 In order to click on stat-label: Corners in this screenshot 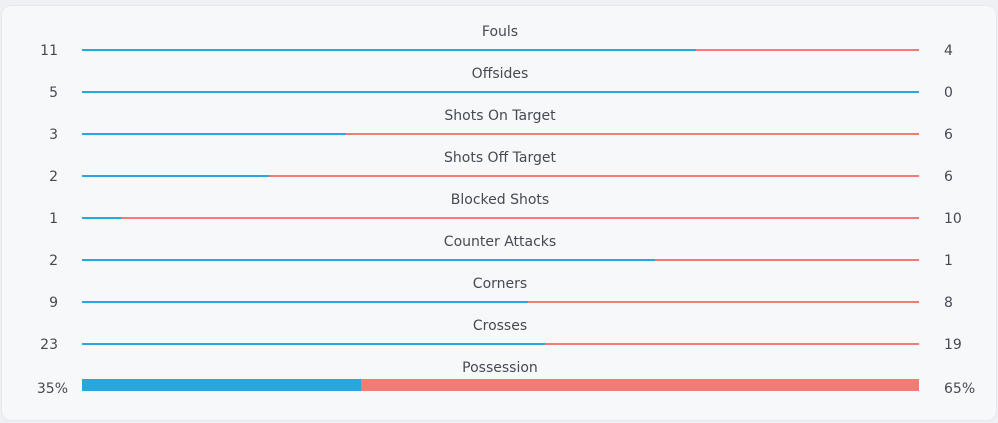, I will do `click(500, 284)`.